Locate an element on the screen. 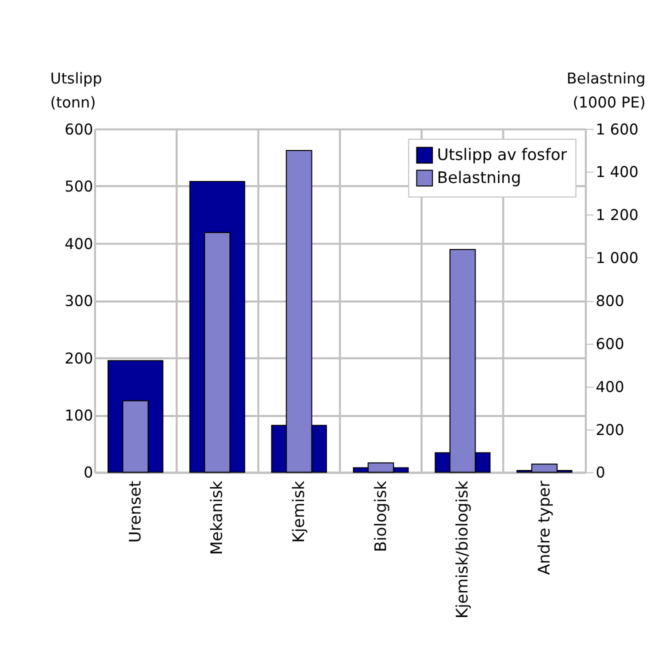 Image resolution: width=655 pixels, height=651 pixels. y2-tick-label: 0 is located at coordinates (601, 473).